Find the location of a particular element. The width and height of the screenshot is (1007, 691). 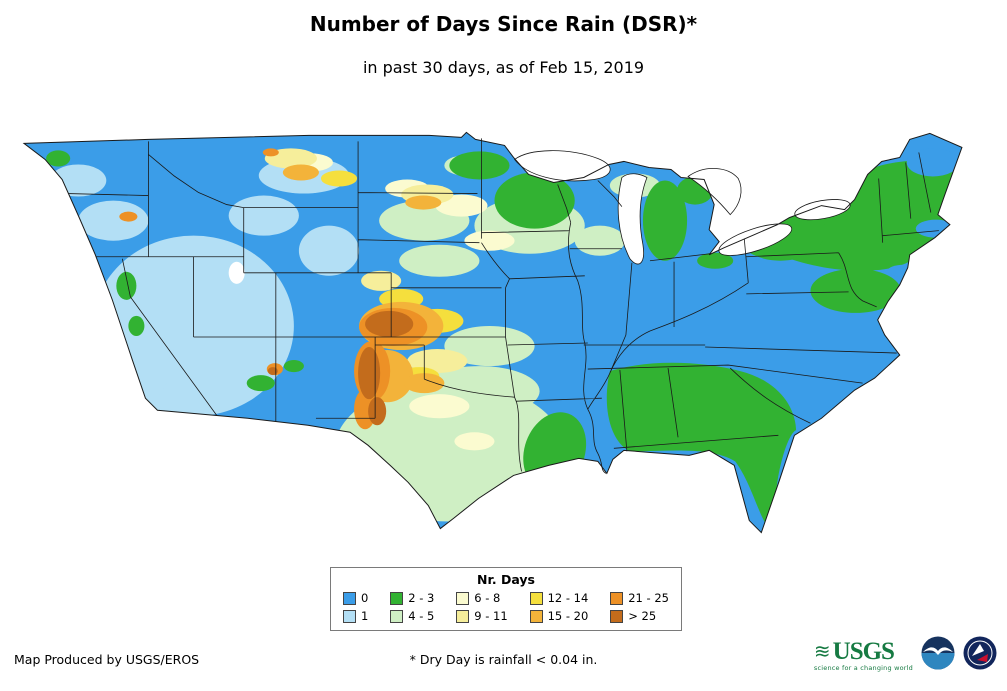

usgs-wordmark: USGS is located at coordinates (863, 651).